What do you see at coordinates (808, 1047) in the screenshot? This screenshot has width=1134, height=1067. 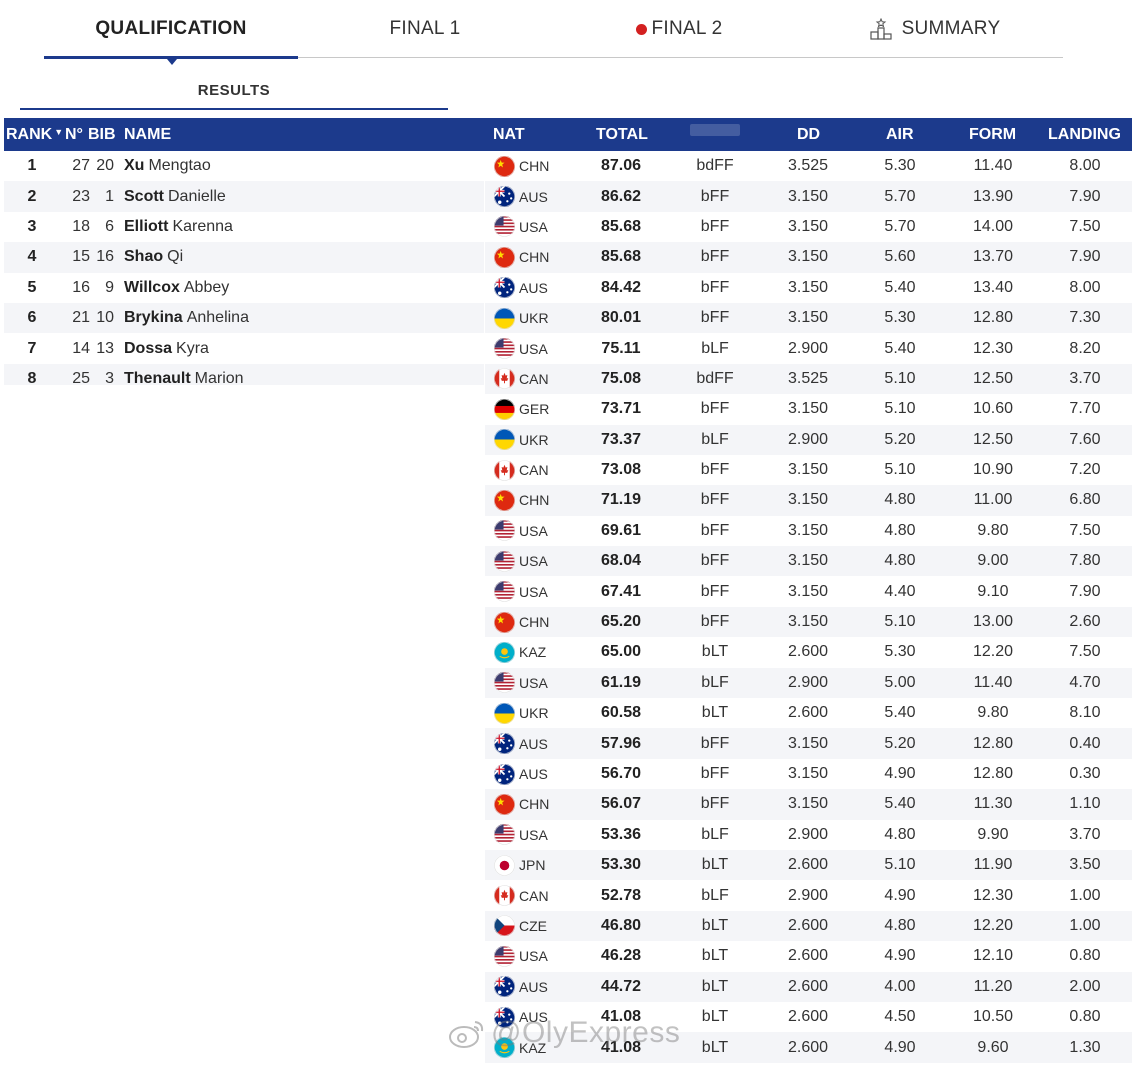 I see `score-row: KAZ 41.08 bLT 2.600 4.90 9.60 1.30` at bounding box center [808, 1047].